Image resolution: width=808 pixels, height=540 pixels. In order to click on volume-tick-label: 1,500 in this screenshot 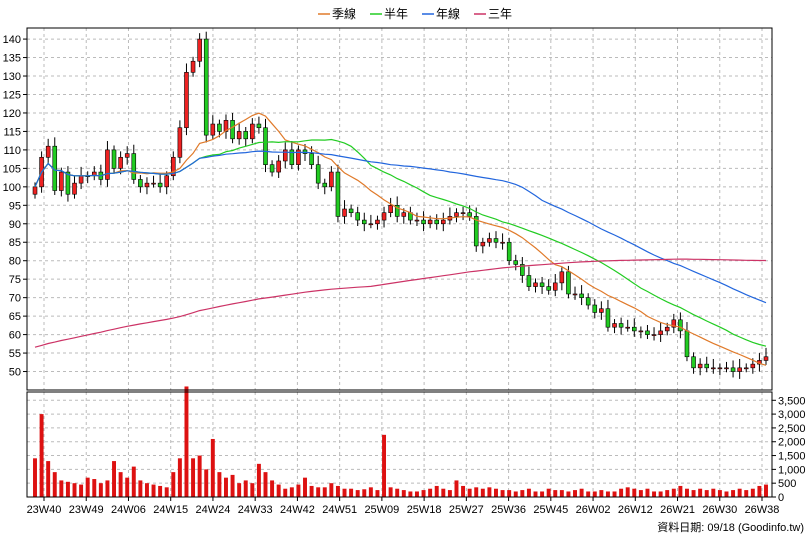, I will do `click(792, 457)`.